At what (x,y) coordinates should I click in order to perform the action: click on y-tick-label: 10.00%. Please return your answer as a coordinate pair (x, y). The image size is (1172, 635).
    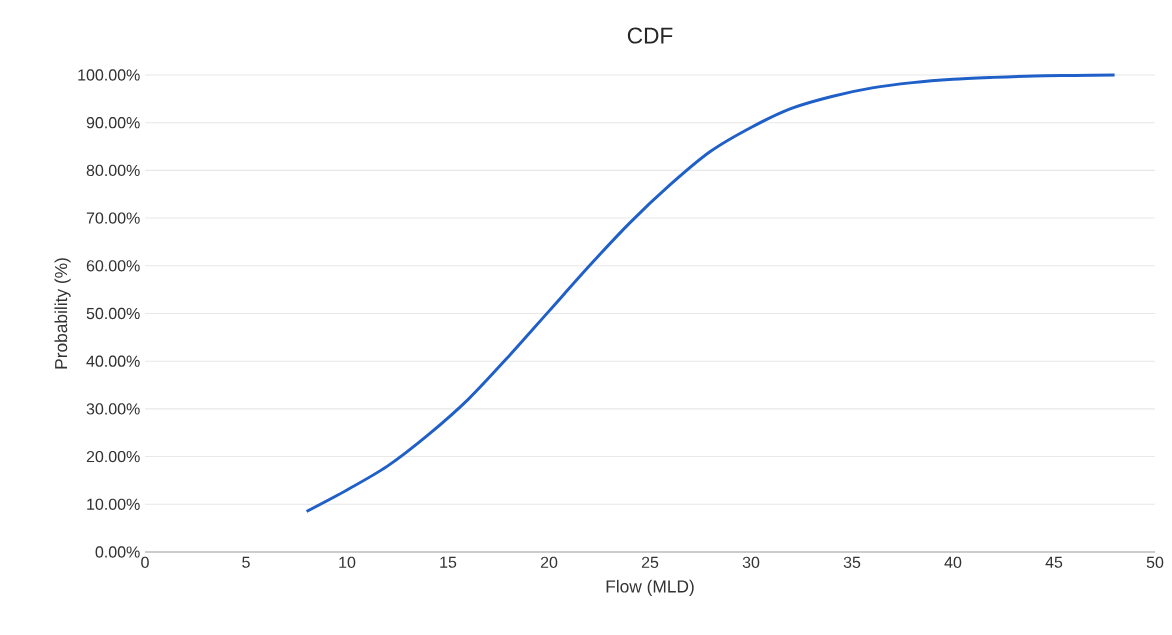
    Looking at the image, I should click on (113, 504).